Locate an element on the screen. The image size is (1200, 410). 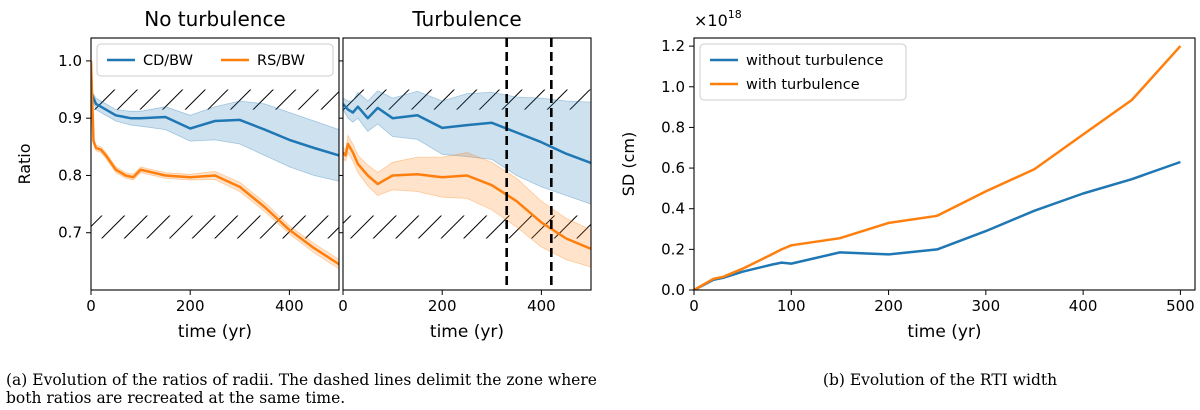
axes-frame-left is located at coordinates (215, 164).